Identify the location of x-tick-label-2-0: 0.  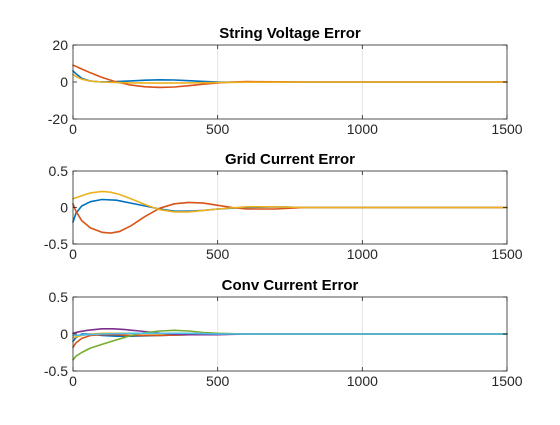
(73, 254).